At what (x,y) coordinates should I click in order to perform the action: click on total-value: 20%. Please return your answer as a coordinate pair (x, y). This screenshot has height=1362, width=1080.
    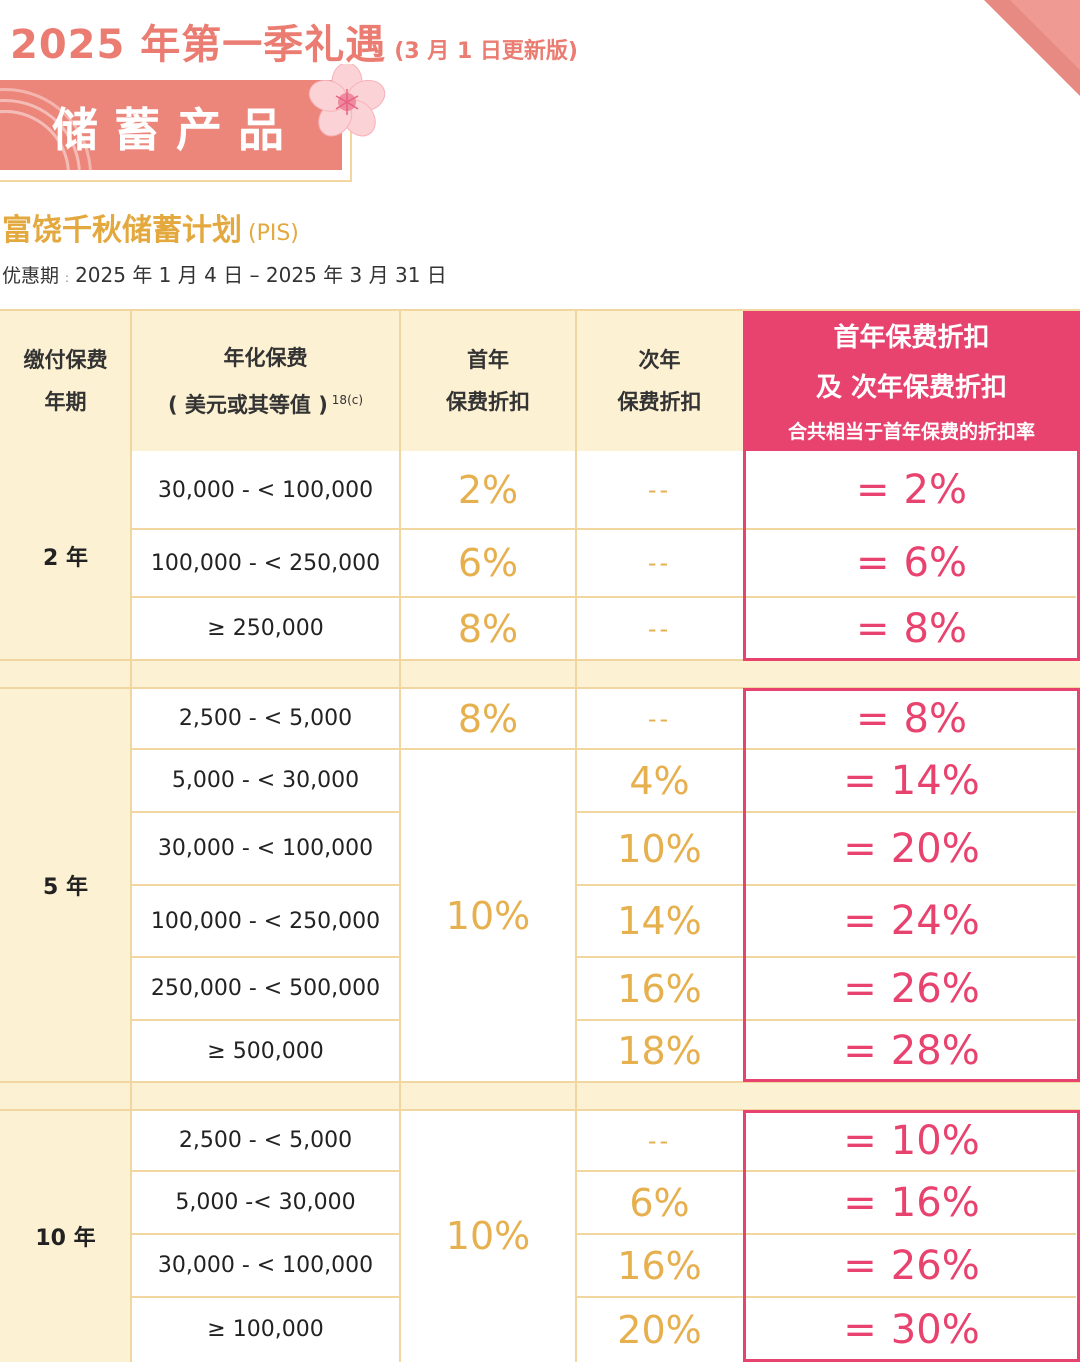
    Looking at the image, I should click on (935, 848).